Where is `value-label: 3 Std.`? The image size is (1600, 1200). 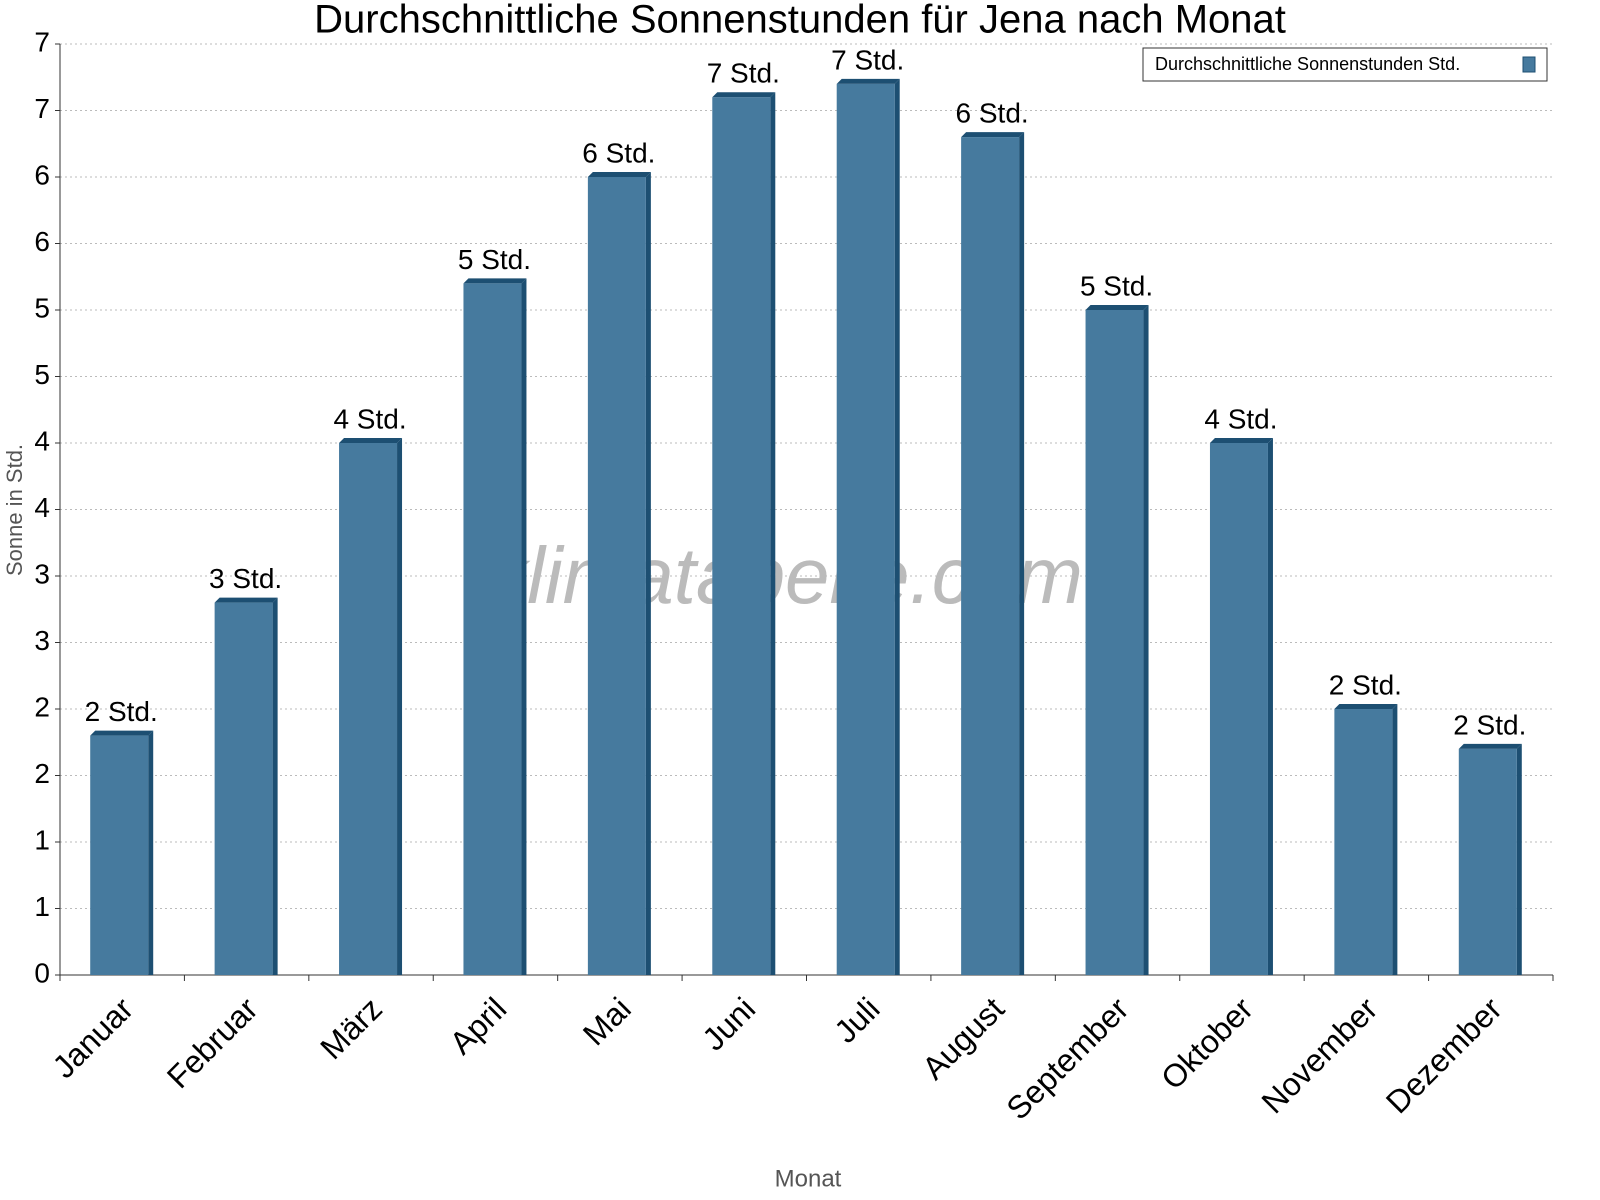 value-label: 3 Std. is located at coordinates (245, 578).